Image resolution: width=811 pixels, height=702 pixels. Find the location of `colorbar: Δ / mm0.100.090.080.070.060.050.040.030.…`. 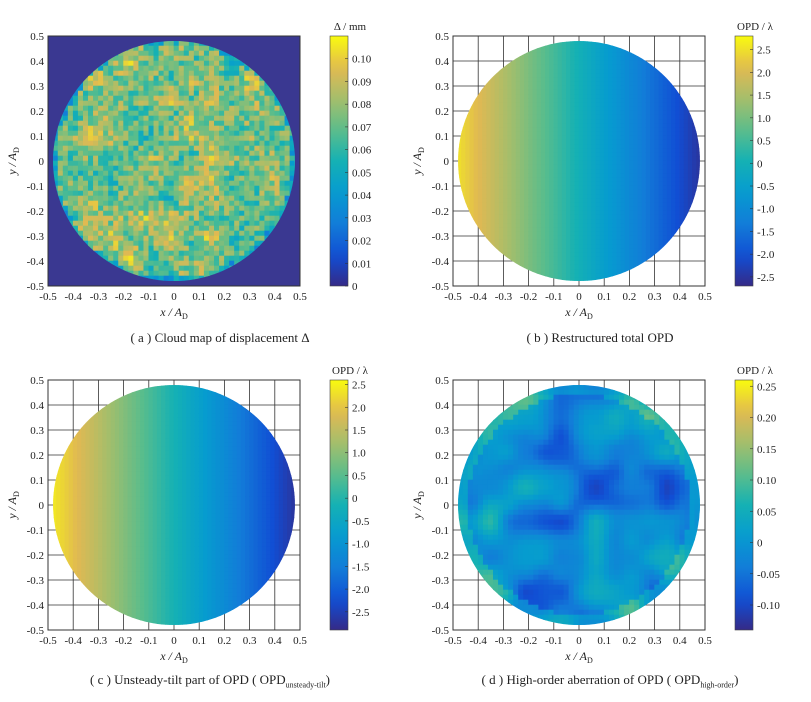

colorbar: Δ / mm0.100.090.080.070.060.050.040.030.… is located at coordinates (350, 157).